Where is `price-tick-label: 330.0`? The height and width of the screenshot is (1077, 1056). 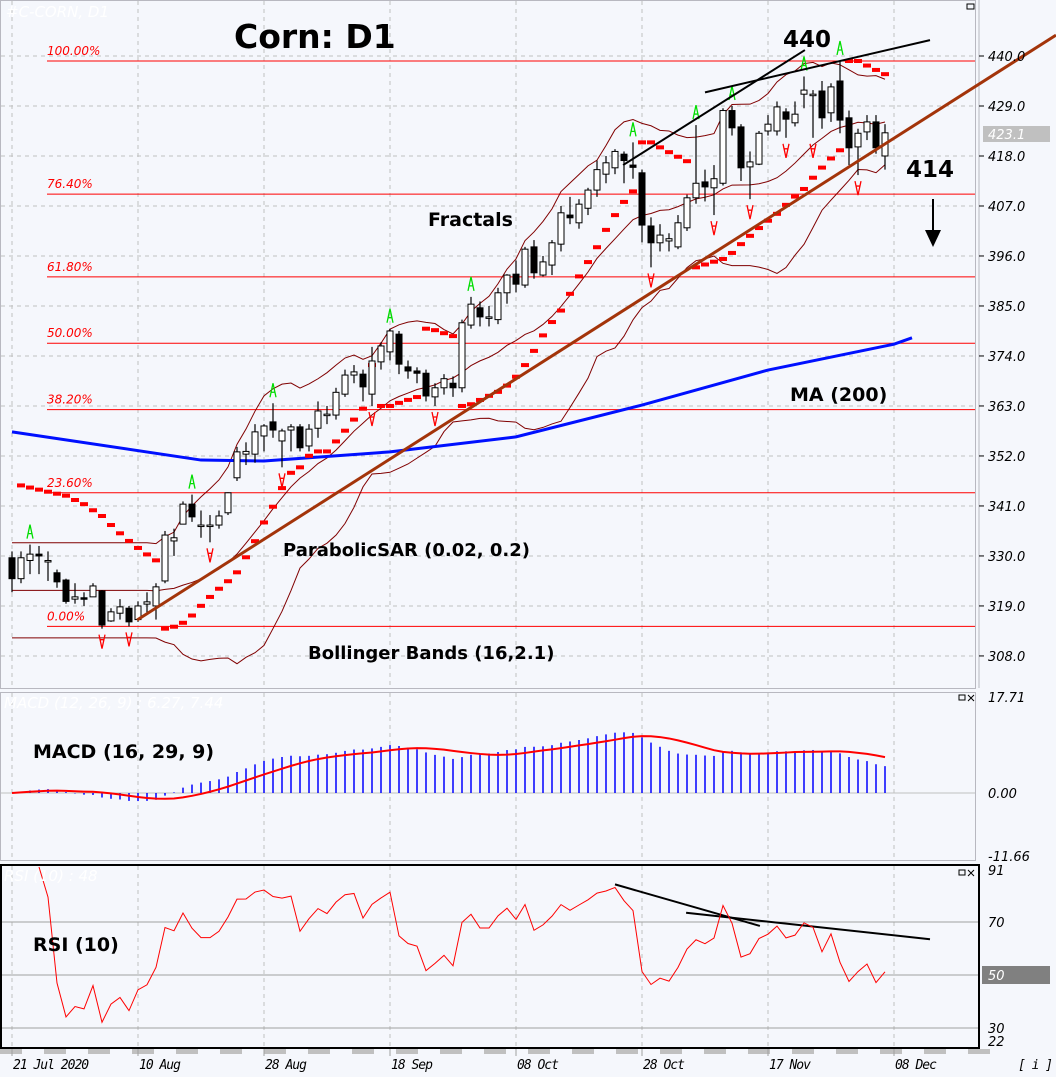 price-tick-label: 330.0 is located at coordinates (1006, 557).